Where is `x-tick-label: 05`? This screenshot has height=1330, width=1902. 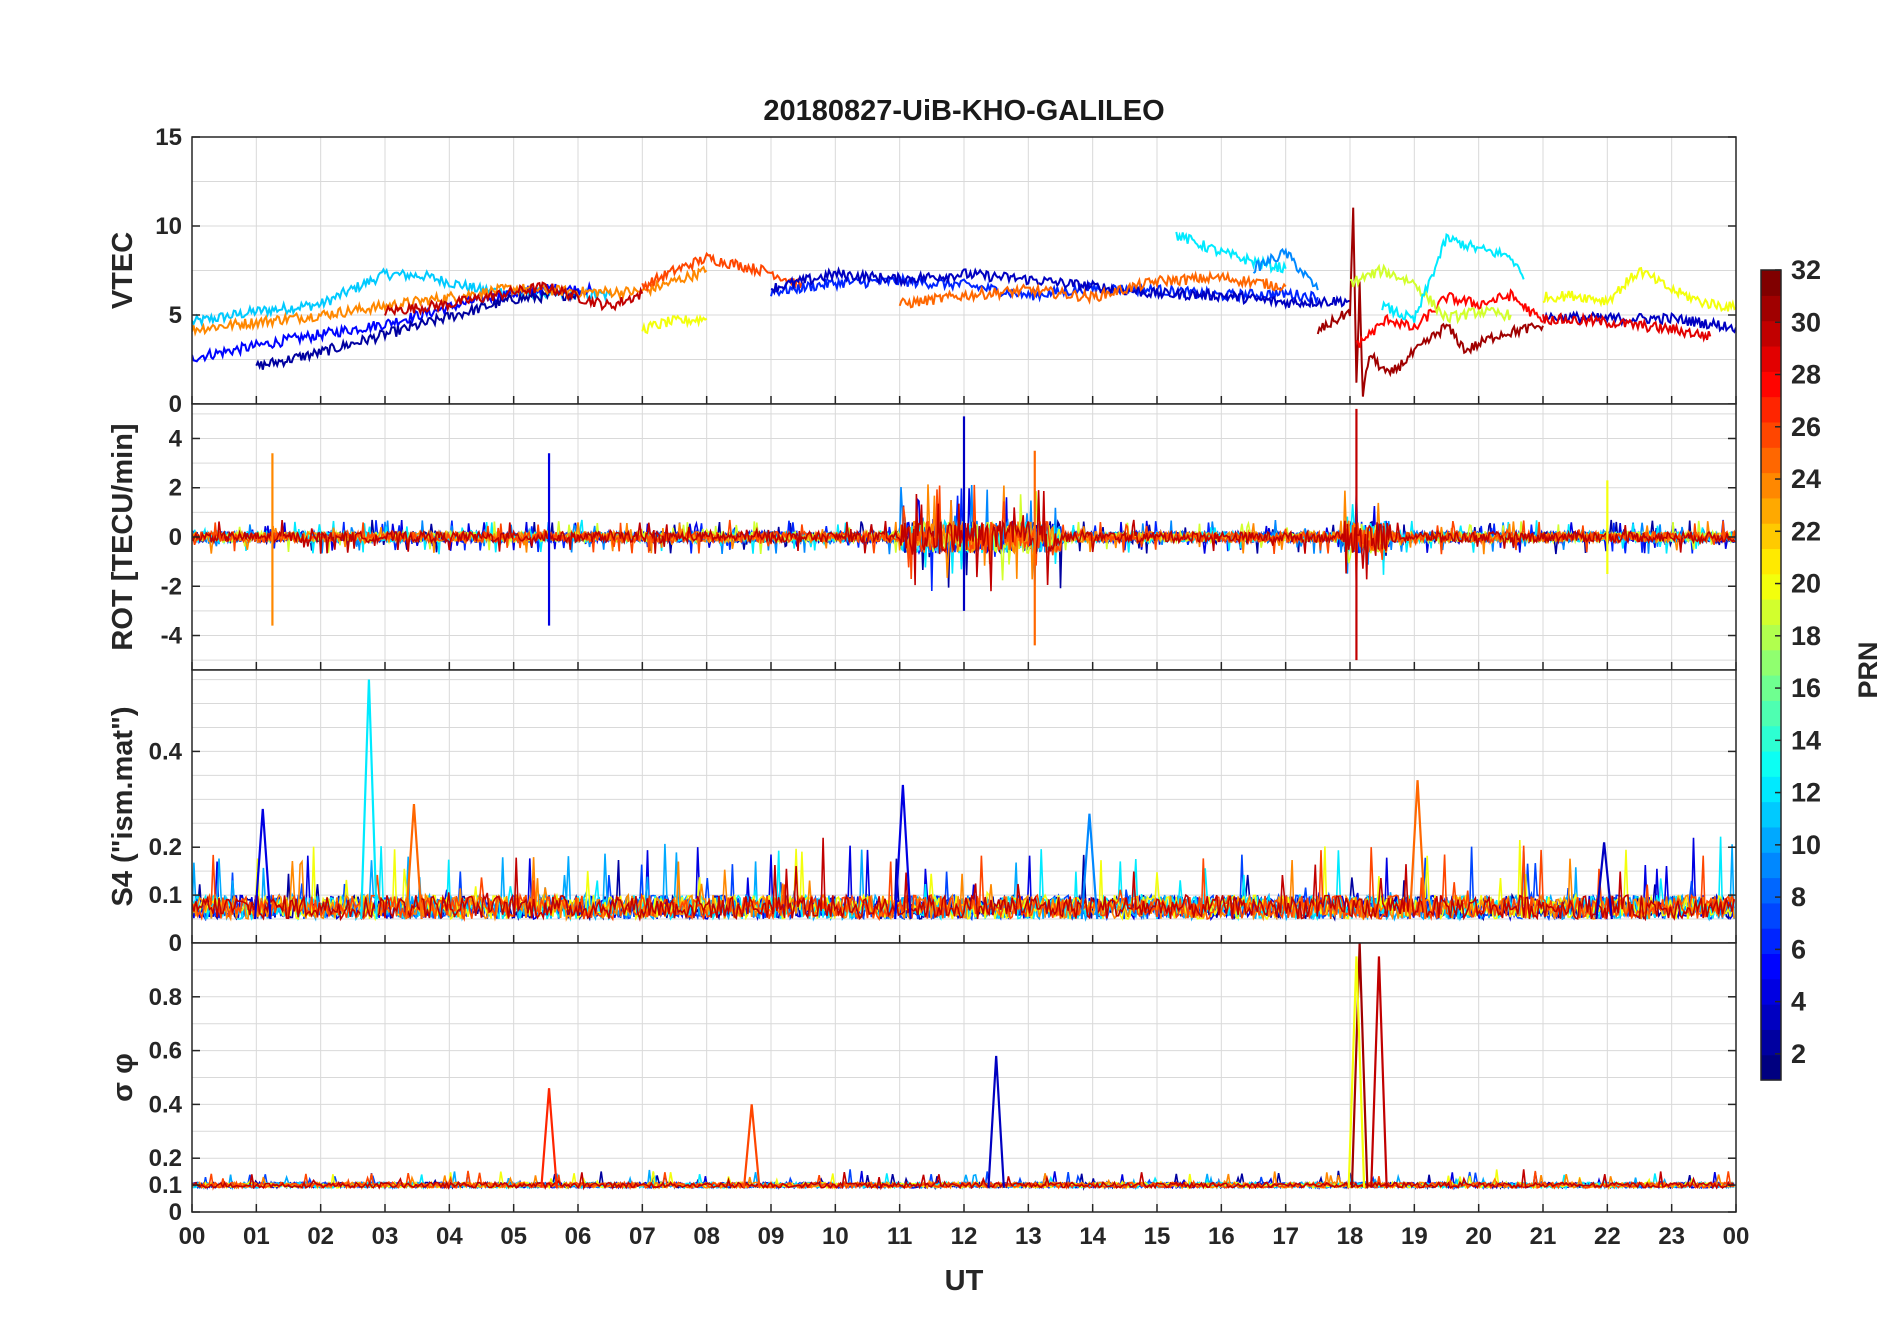 x-tick-label: 05 is located at coordinates (513, 1236).